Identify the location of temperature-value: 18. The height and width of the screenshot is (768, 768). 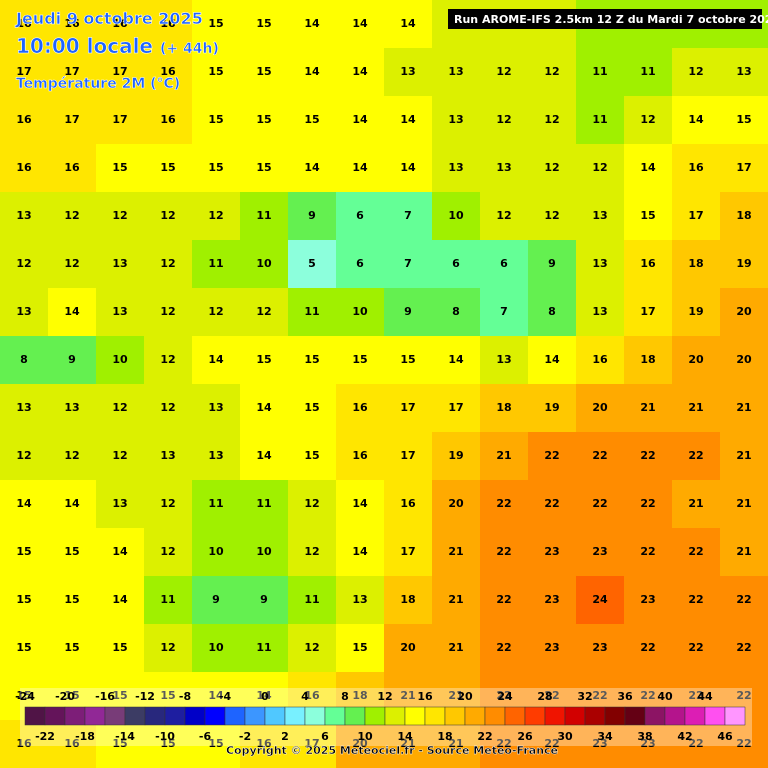
(695, 263).